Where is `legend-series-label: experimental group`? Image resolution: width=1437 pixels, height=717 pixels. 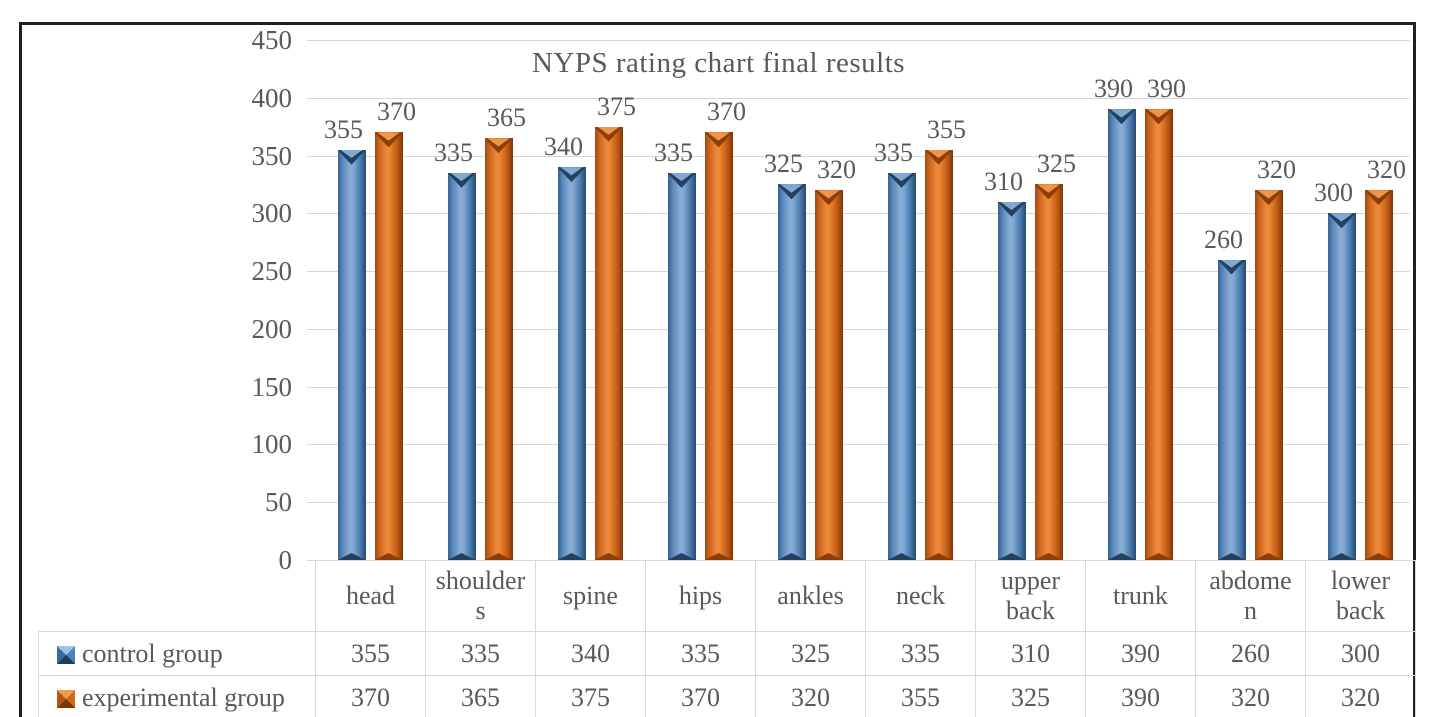 legend-series-label: experimental group is located at coordinates (183, 697).